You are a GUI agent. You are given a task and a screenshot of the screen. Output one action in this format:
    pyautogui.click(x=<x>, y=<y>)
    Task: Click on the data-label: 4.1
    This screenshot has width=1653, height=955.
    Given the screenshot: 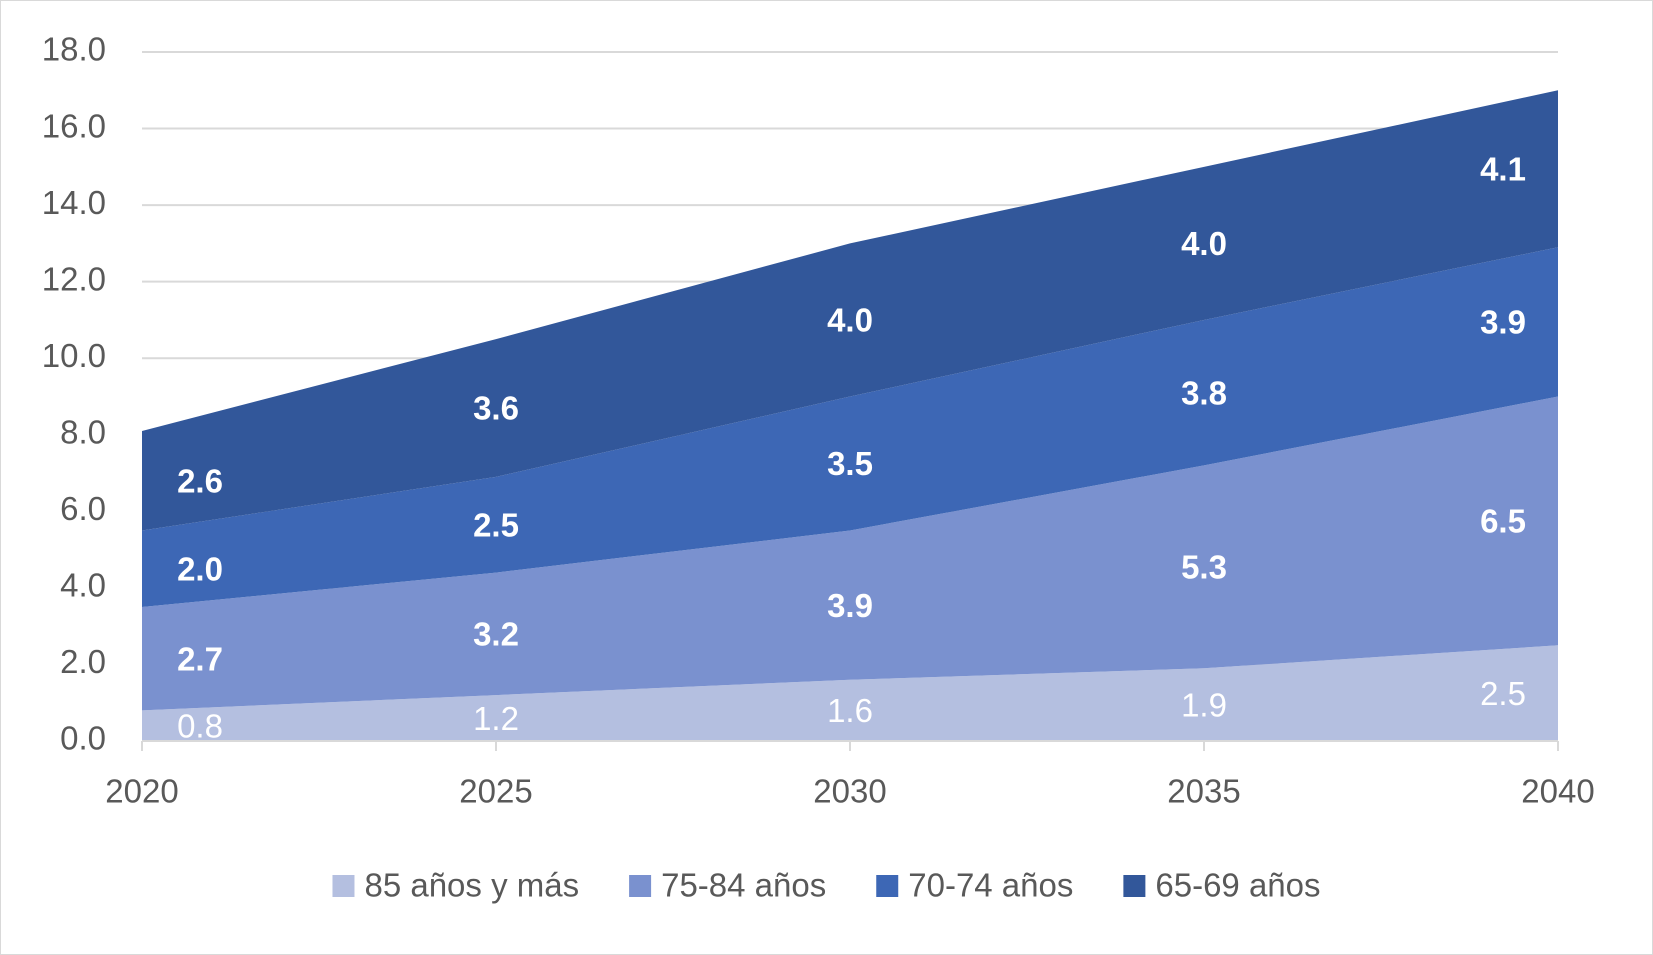 What is the action you would take?
    pyautogui.click(x=1503, y=168)
    